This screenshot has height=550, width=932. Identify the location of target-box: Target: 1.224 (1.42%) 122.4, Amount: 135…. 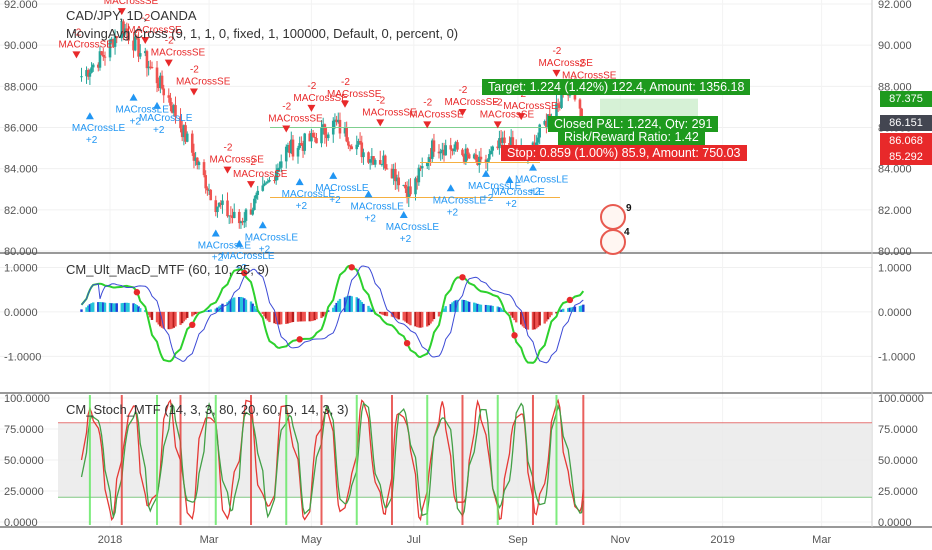
(616, 87).